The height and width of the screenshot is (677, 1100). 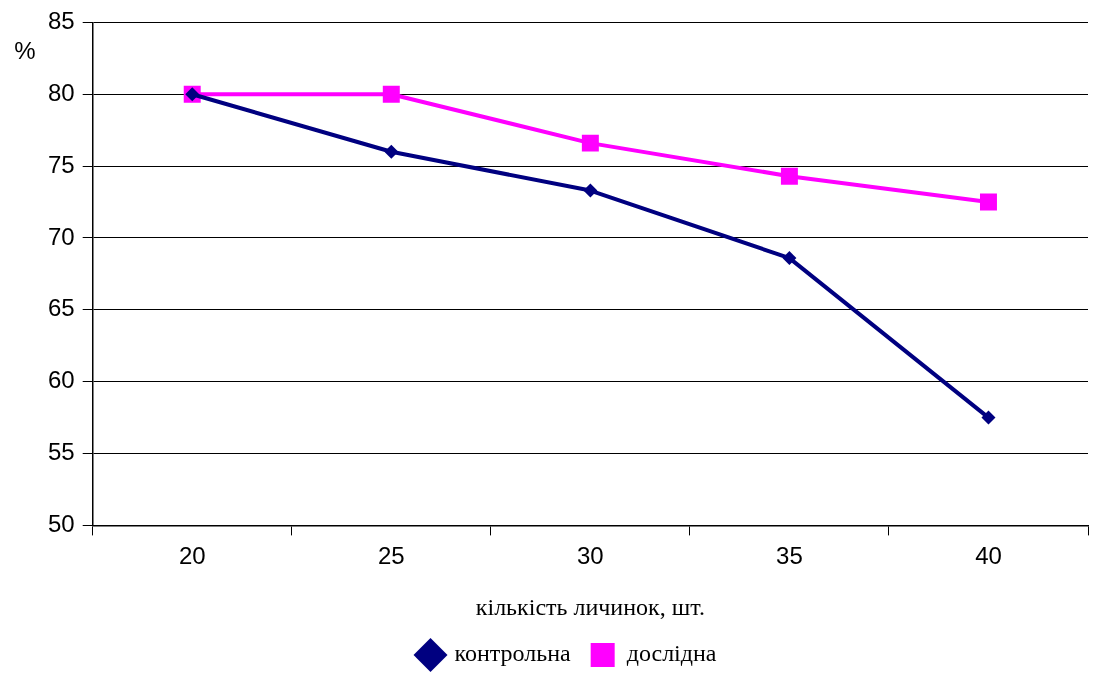 What do you see at coordinates (988, 556) in the screenshot?
I see `x-tick-label: 40` at bounding box center [988, 556].